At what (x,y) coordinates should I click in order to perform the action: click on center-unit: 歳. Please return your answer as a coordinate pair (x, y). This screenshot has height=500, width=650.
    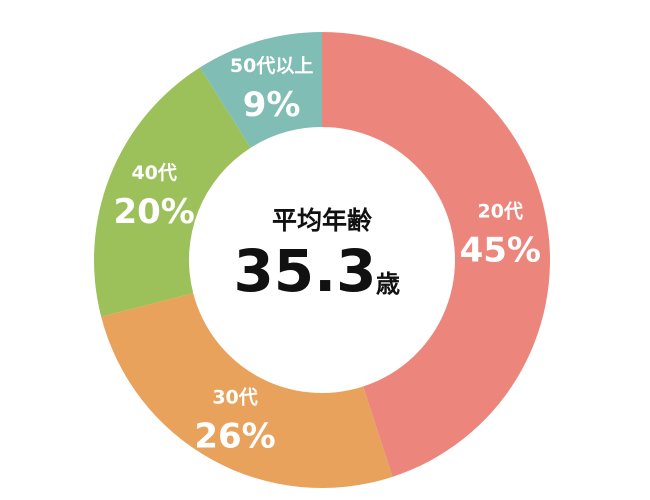
    Looking at the image, I should click on (388, 284).